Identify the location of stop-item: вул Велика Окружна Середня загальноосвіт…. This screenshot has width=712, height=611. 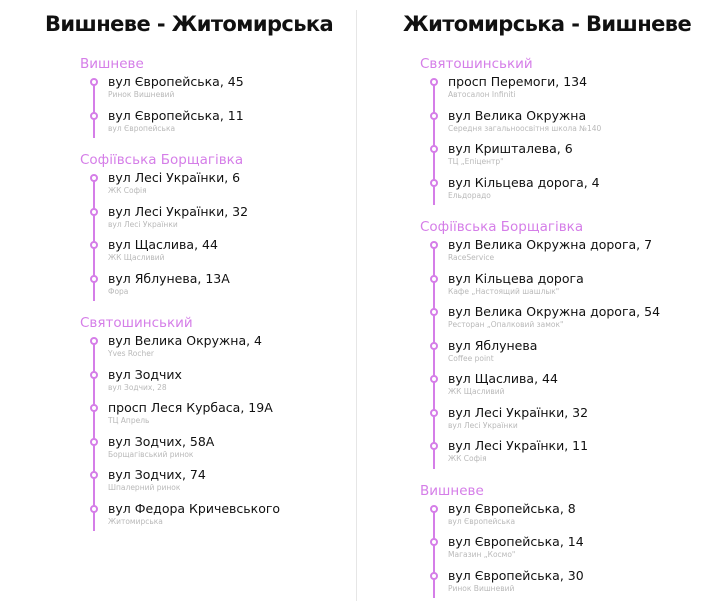
(545, 124).